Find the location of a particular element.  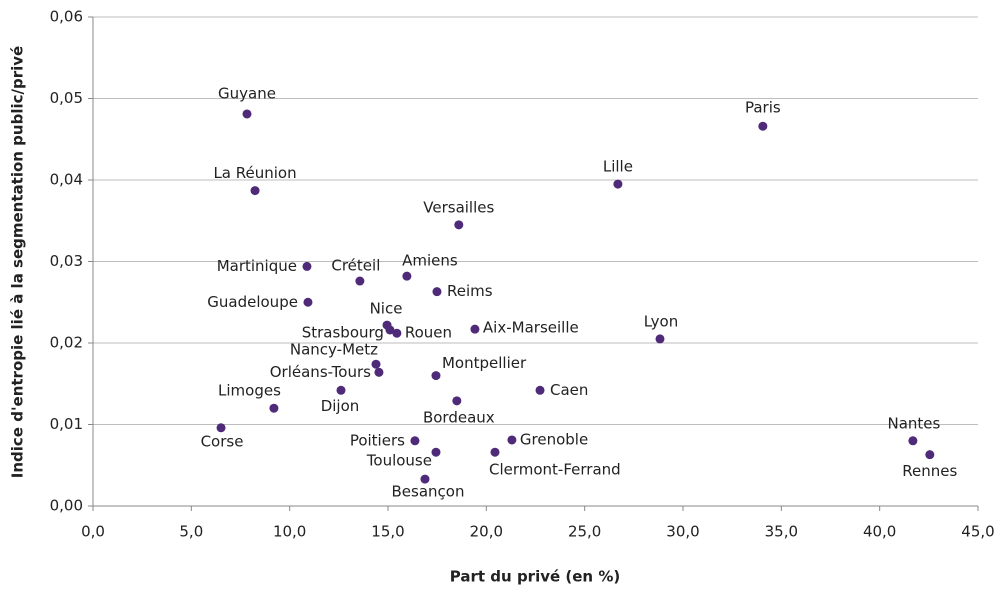

x-tick-label: 40,0 is located at coordinates (879, 532).